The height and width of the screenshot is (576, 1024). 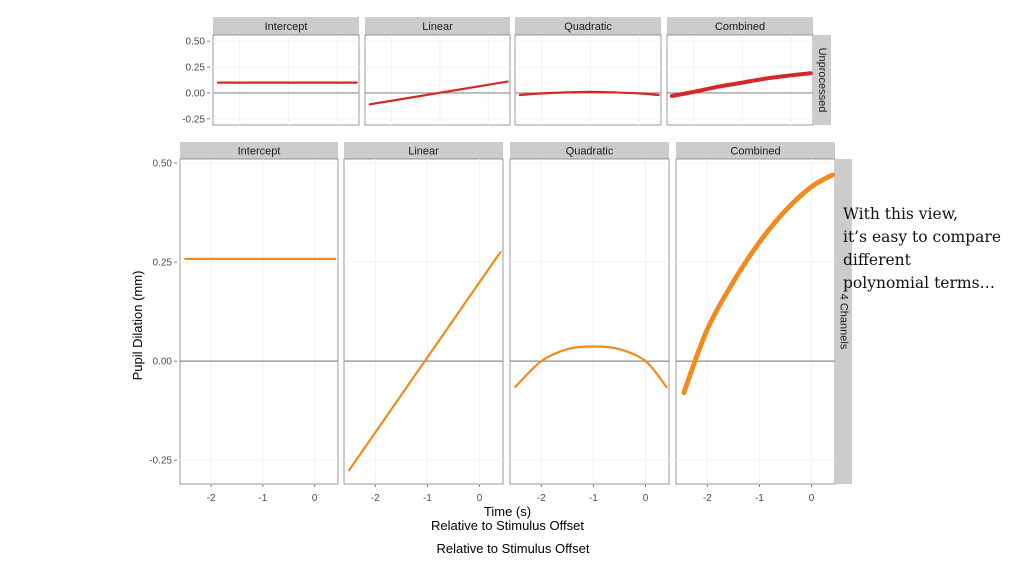 What do you see at coordinates (507, 511) in the screenshot?
I see `x-axis-title: Time (s)` at bounding box center [507, 511].